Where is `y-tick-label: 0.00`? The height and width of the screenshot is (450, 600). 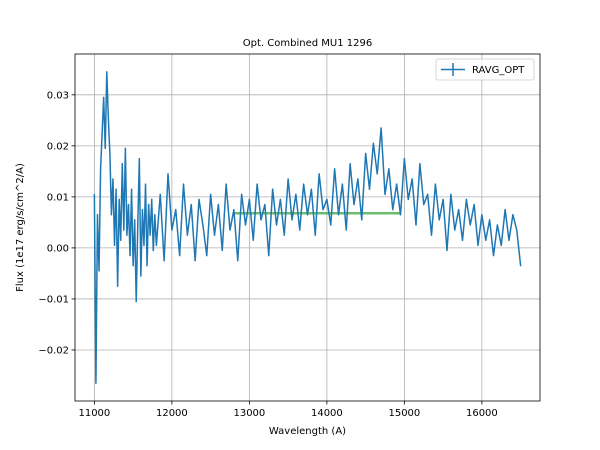
y-tick-label: 0.00 is located at coordinates (58, 248).